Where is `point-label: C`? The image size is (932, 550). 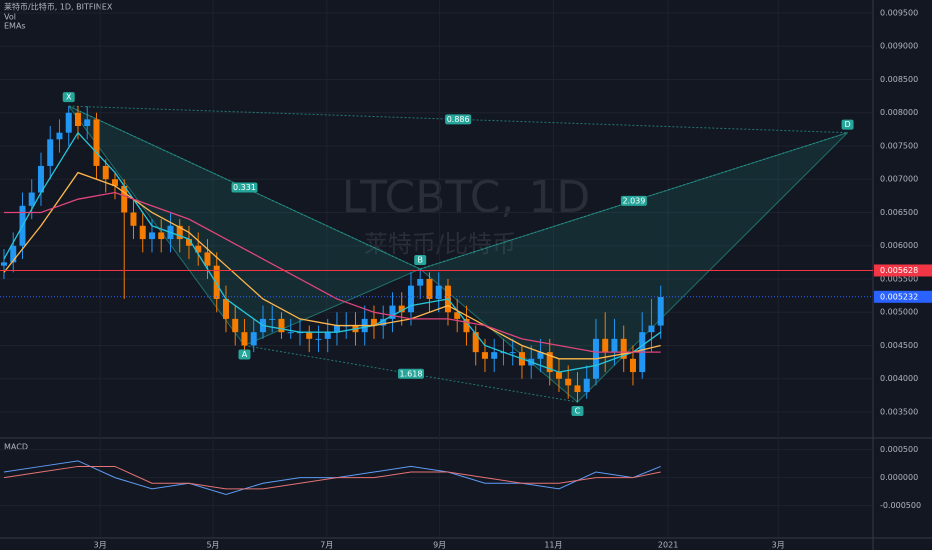 point-label: C is located at coordinates (578, 411).